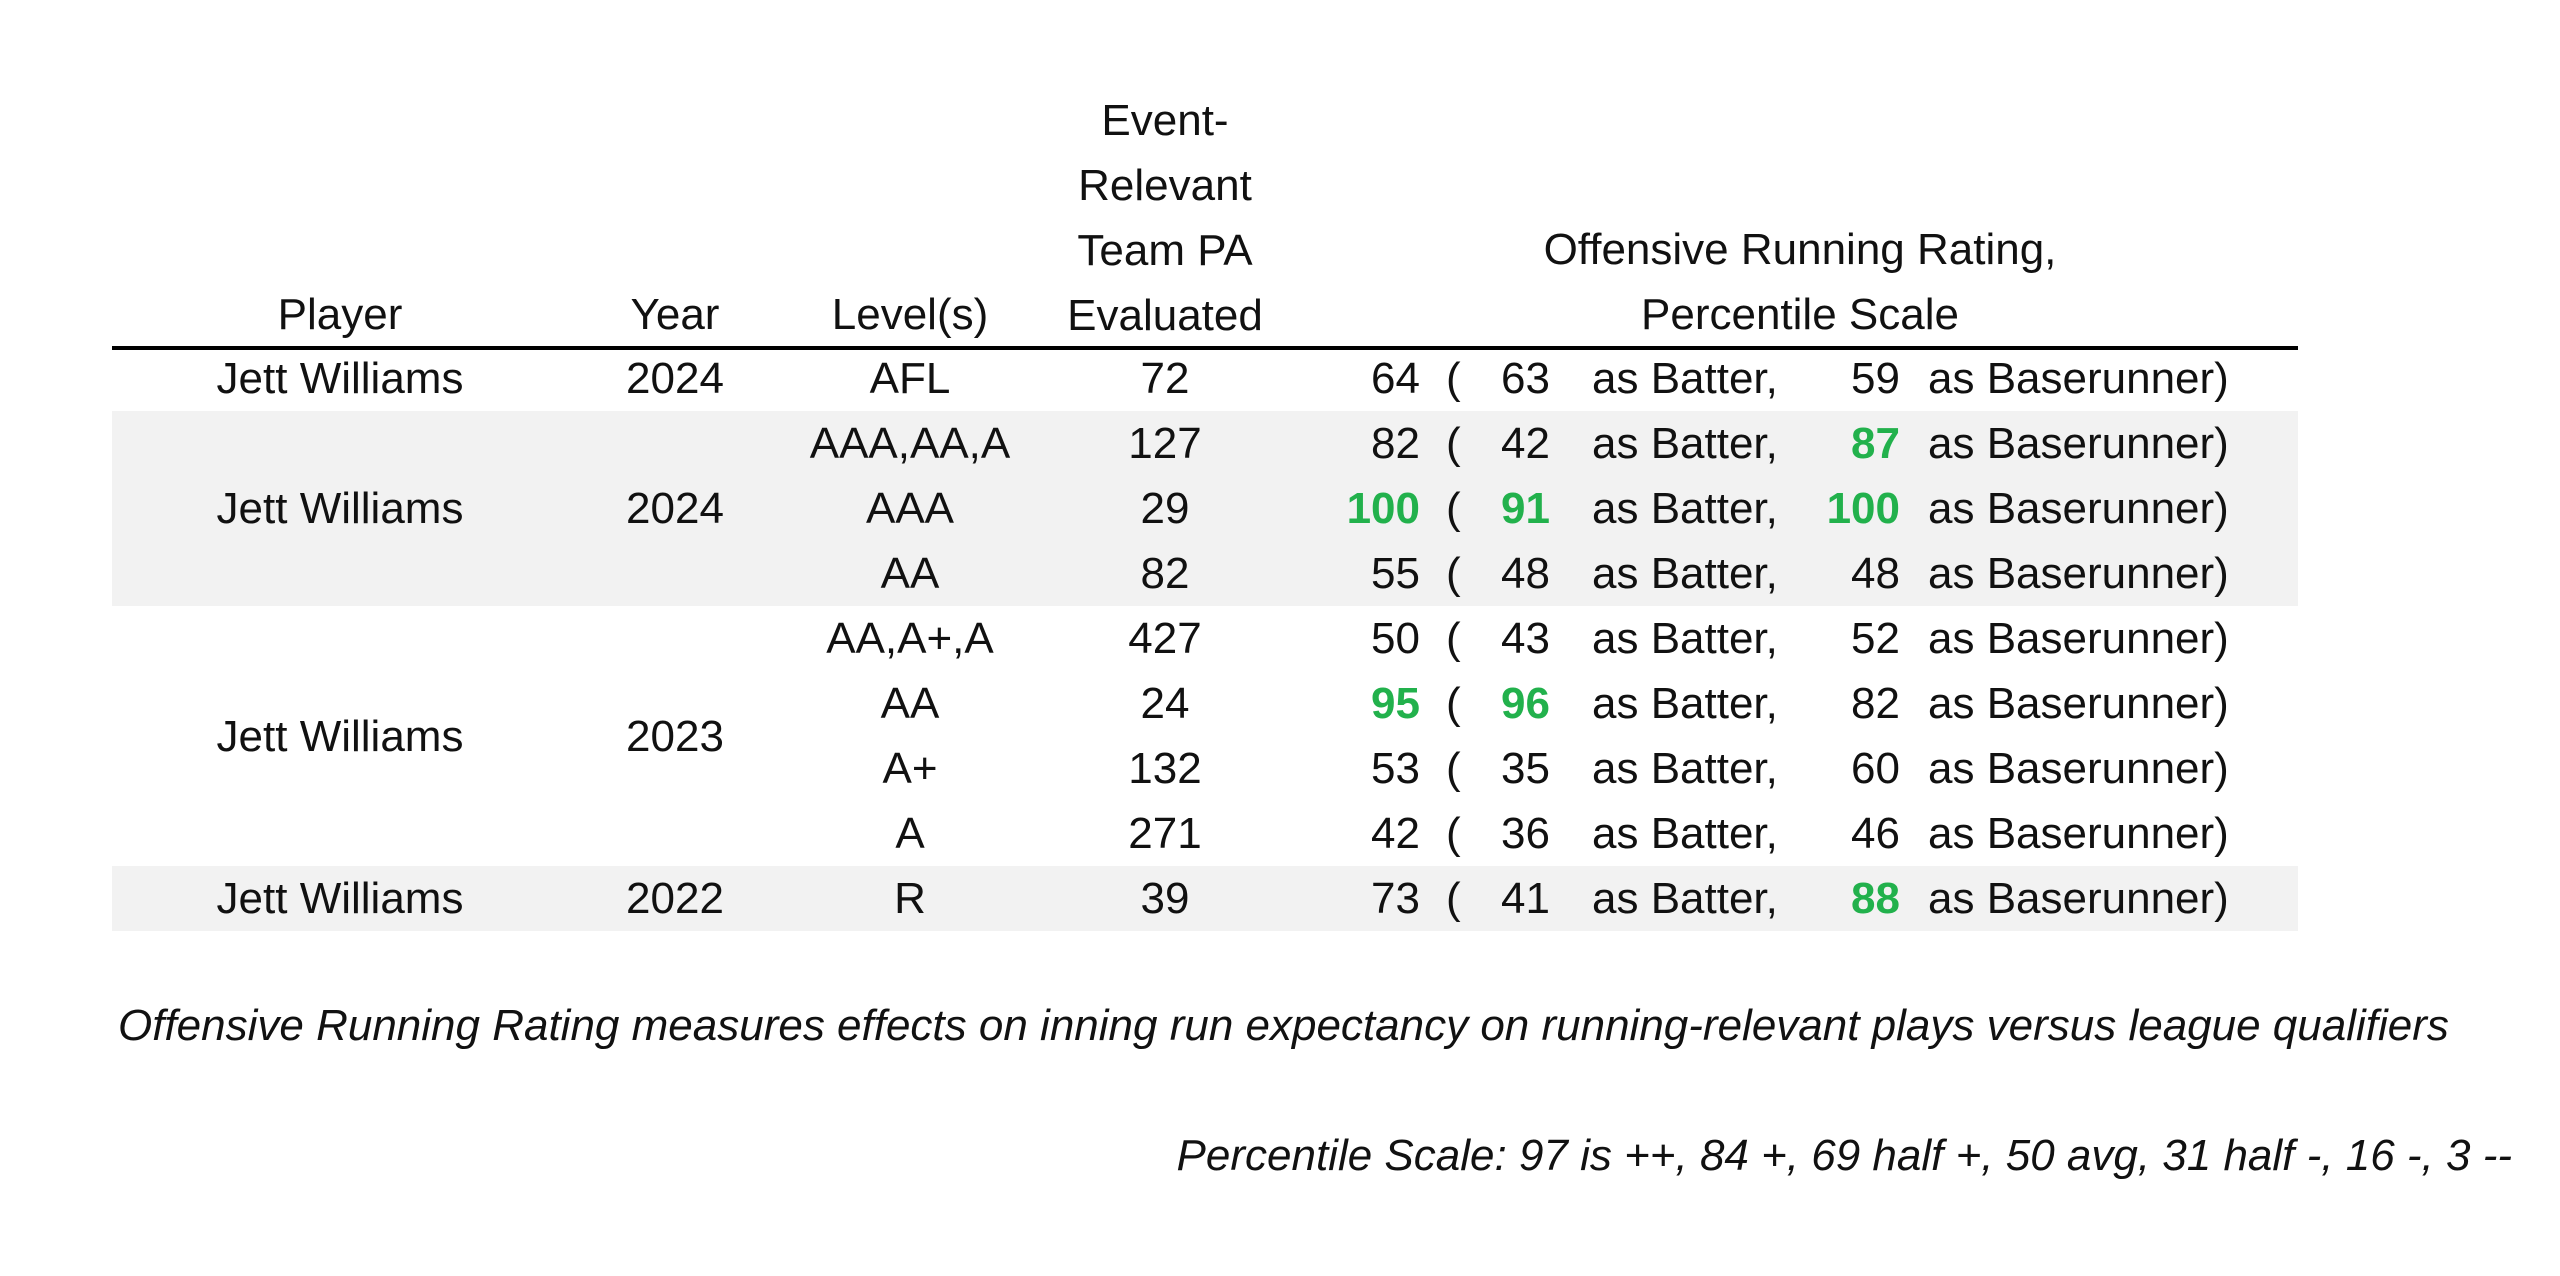 This screenshot has width=2560, height=1276. I want to click on group-year: 2023, so click(675, 736).